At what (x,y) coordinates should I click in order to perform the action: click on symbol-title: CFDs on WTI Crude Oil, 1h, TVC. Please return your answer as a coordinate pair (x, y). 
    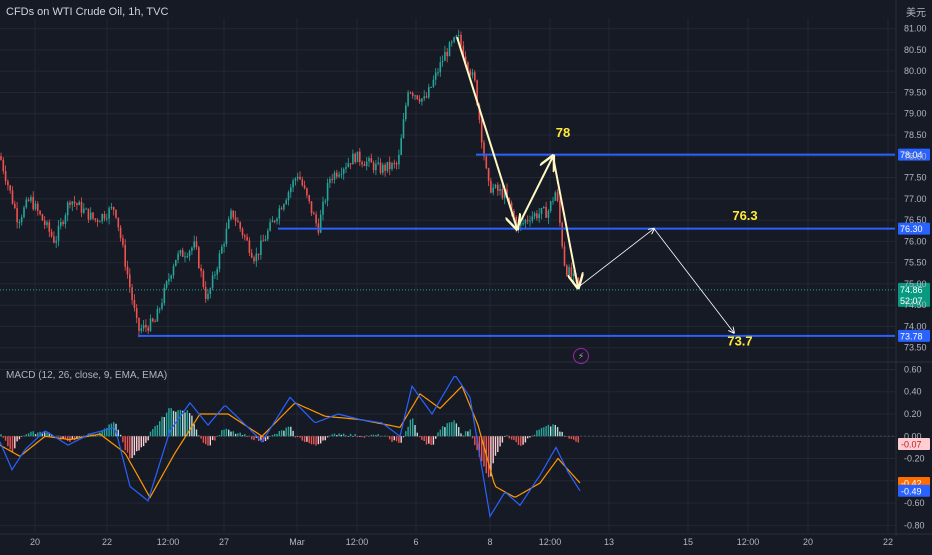
    Looking at the image, I should click on (87, 12).